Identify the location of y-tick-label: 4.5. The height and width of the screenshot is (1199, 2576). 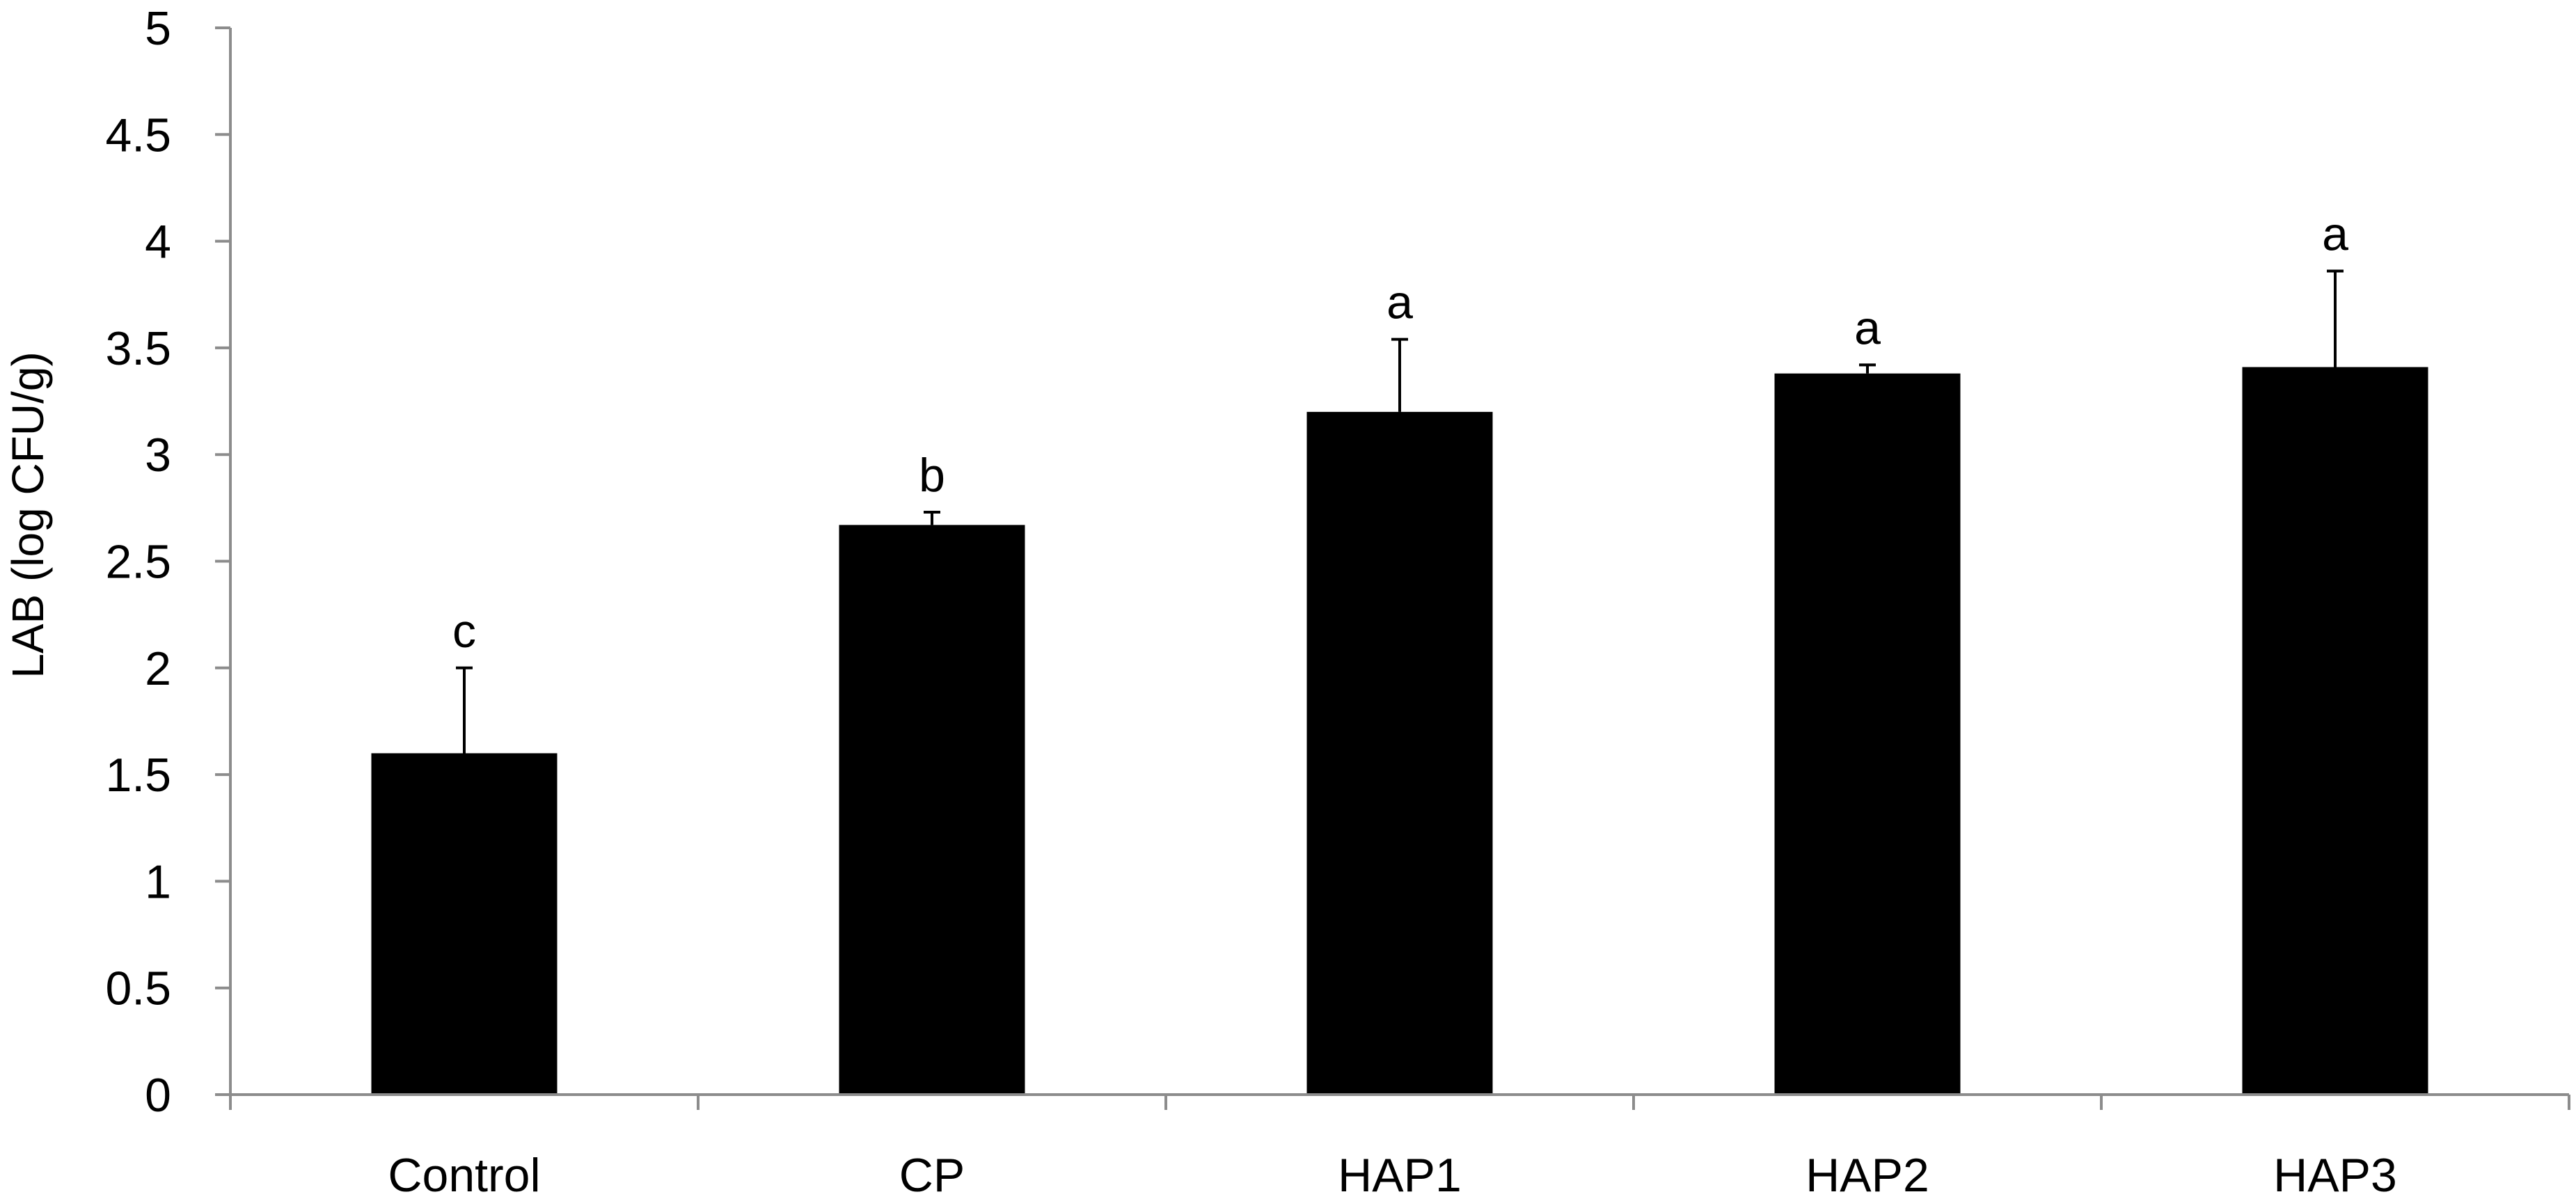
(138, 135).